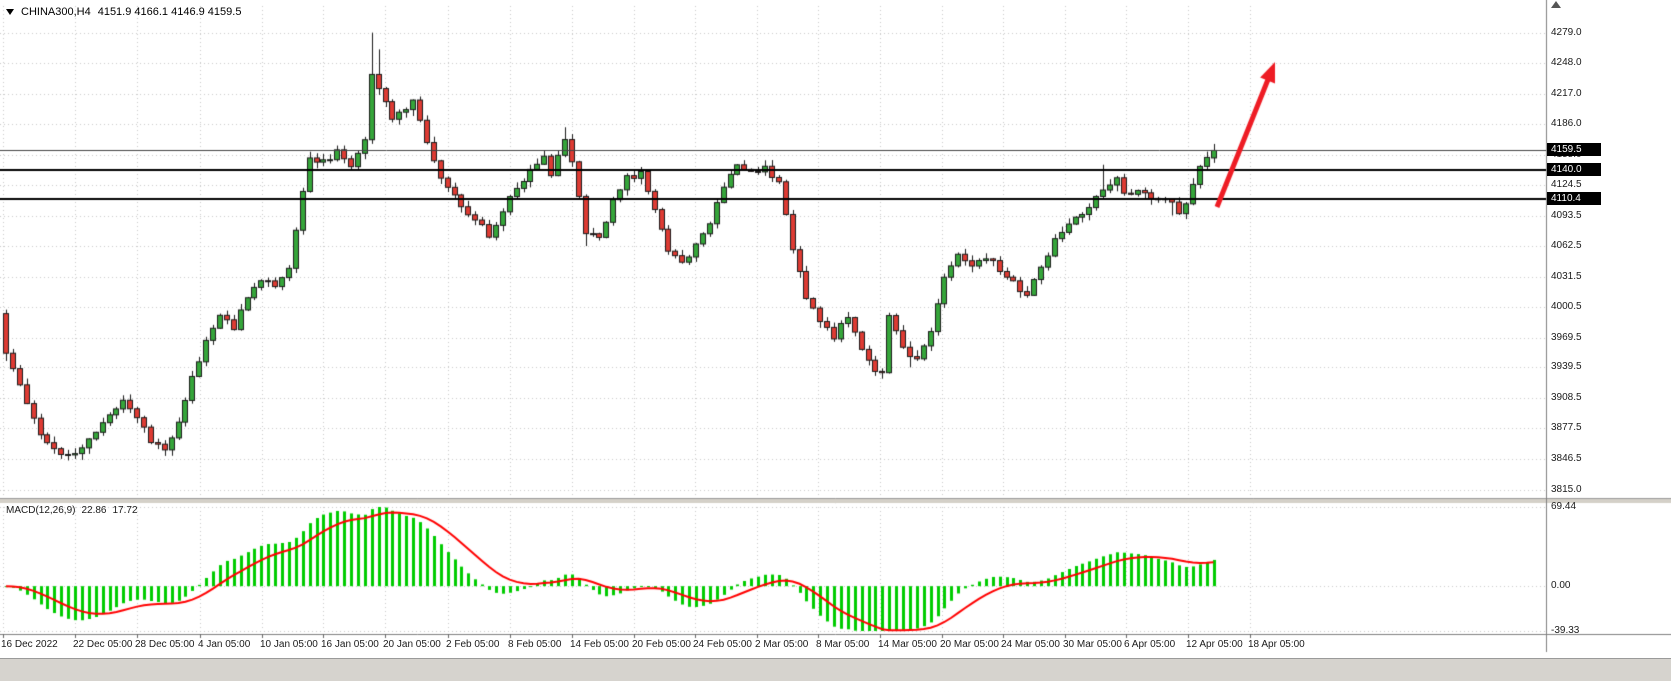 Image resolution: width=1671 pixels, height=681 pixels. What do you see at coordinates (835, 669) in the screenshot?
I see `status-bar` at bounding box center [835, 669].